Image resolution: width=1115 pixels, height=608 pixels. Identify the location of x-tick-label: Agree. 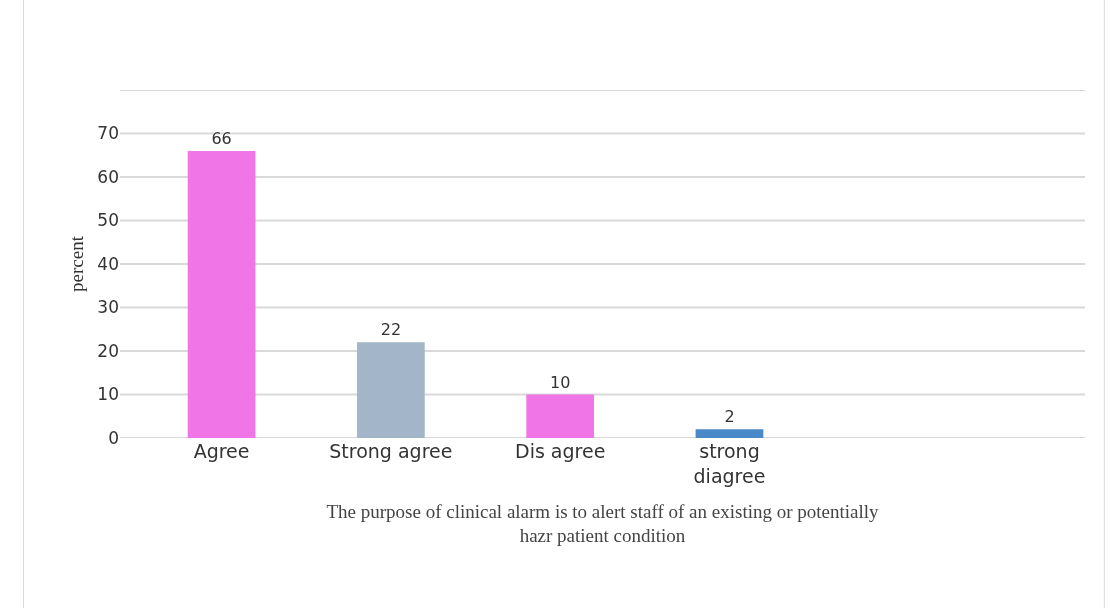
(221, 451).